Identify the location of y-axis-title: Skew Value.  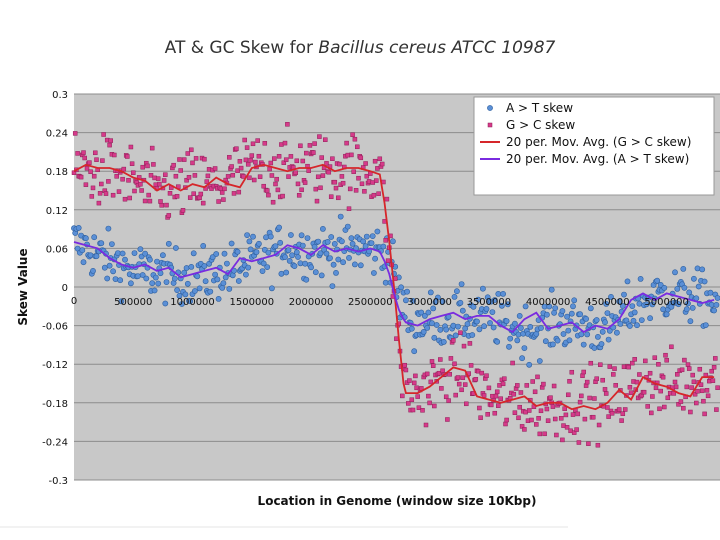
(23, 286).